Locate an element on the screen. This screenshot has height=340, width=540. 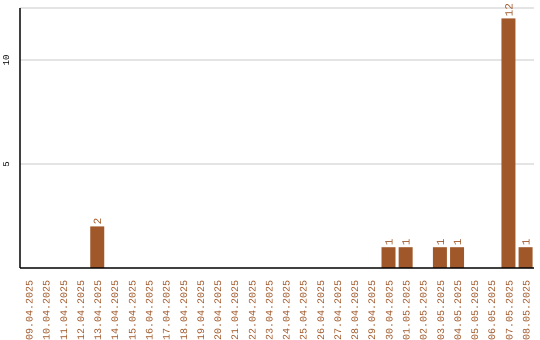
x-tick-label: 09.04.2025 is located at coordinates (31, 310).